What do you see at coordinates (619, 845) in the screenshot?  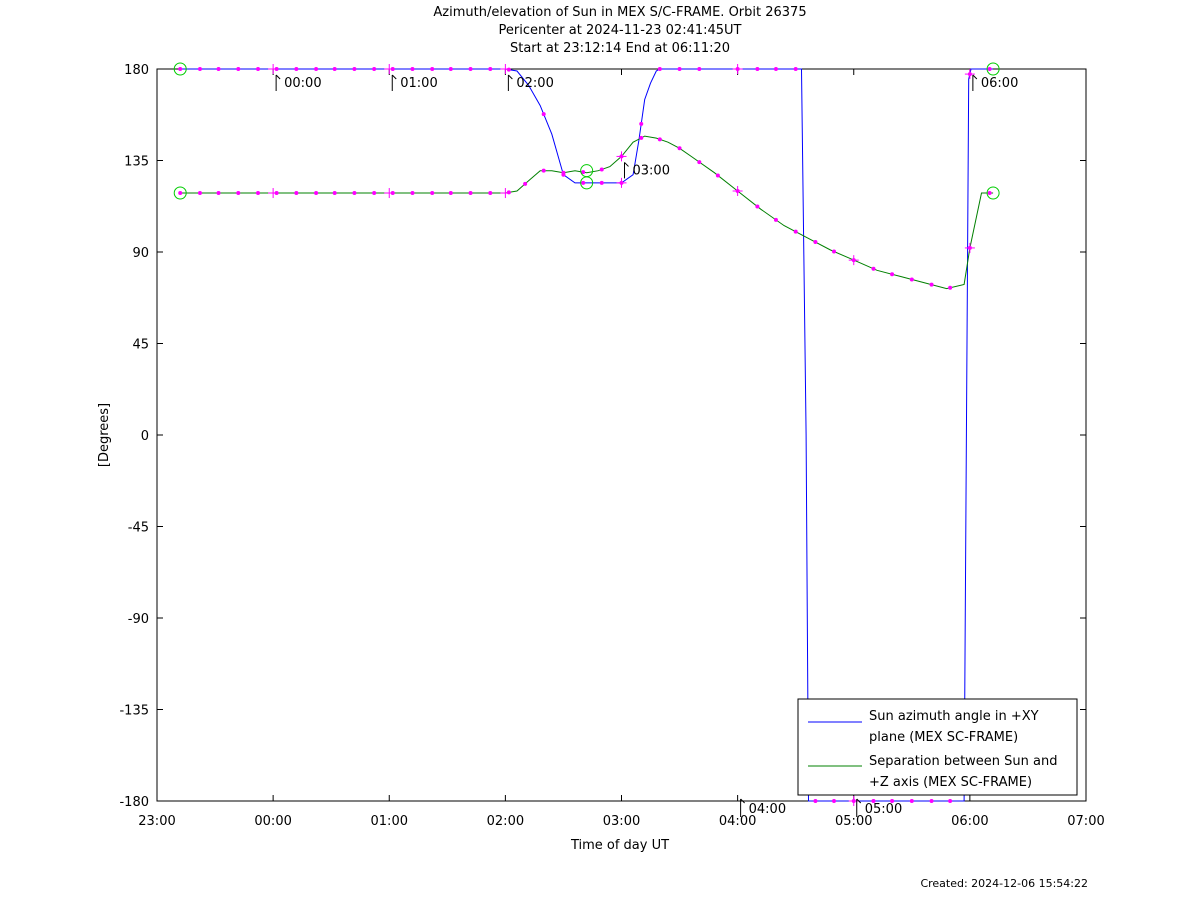 I see `x-axis-label: Time of day UT` at bounding box center [619, 845].